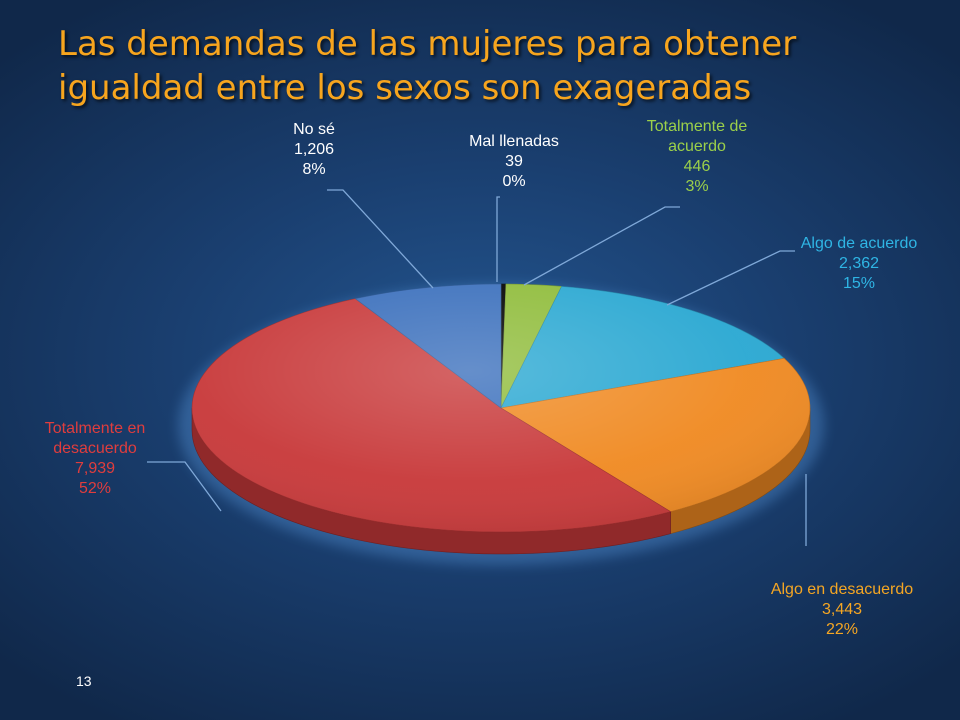 This screenshot has height=720, width=960. What do you see at coordinates (697, 146) in the screenshot?
I see `slice-label-name: acuerdo` at bounding box center [697, 146].